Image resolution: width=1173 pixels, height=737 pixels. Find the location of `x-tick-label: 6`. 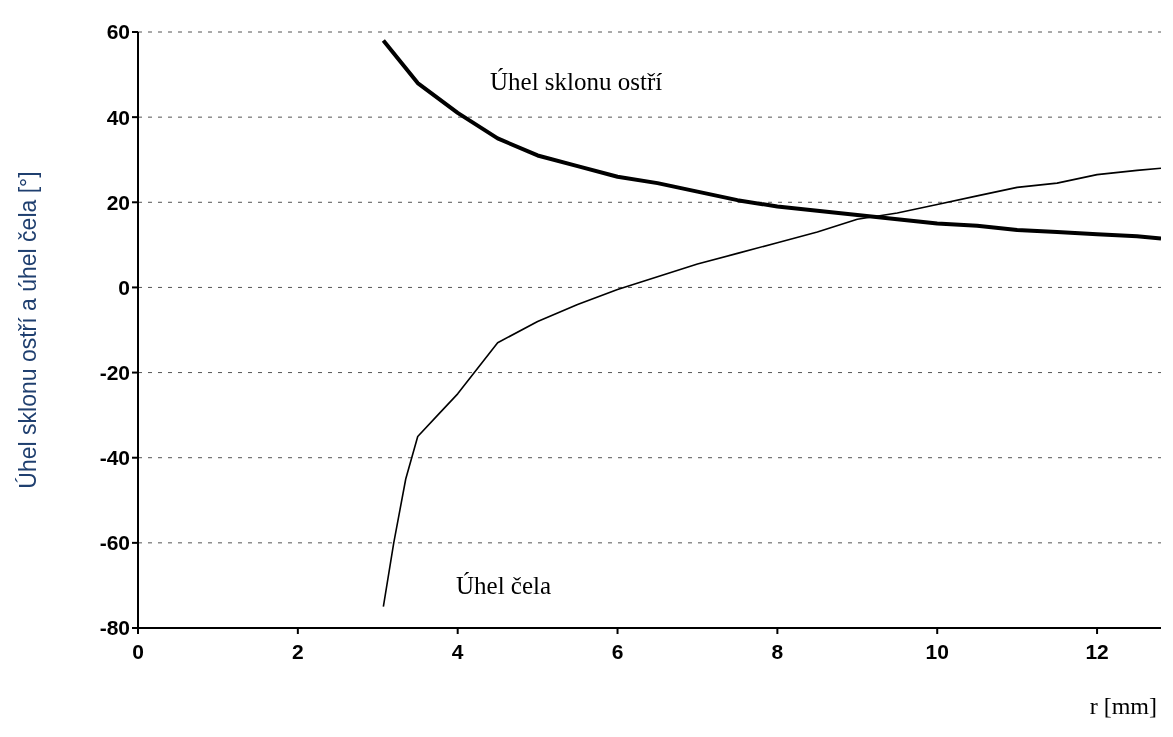

x-tick-label: 6 is located at coordinates (617, 651).